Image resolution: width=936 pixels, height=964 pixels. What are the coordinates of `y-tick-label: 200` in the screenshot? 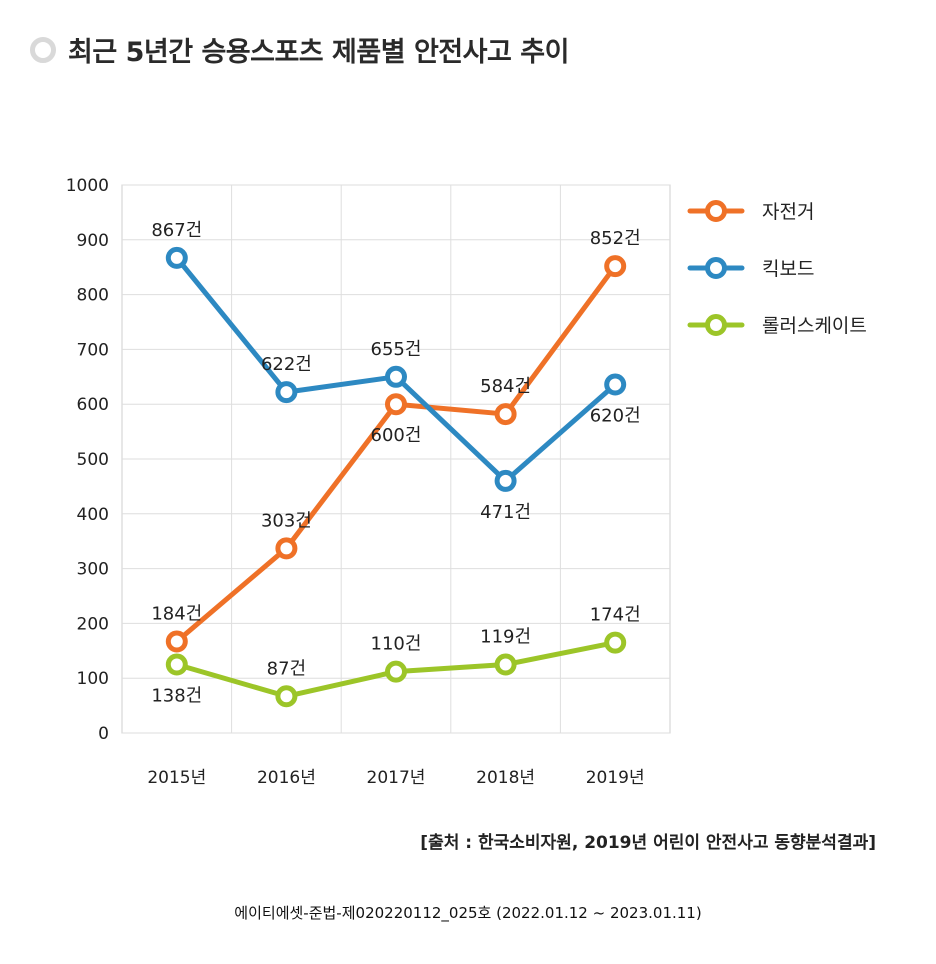 It's located at (93, 624).